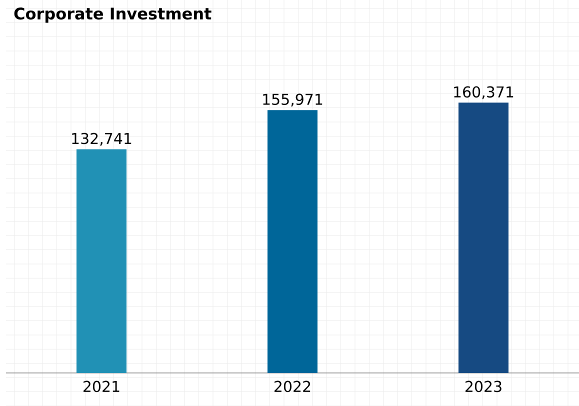 This screenshot has width=579, height=406. Describe the element at coordinates (292, 100) in the screenshot. I see `data-label: 155,971` at that location.